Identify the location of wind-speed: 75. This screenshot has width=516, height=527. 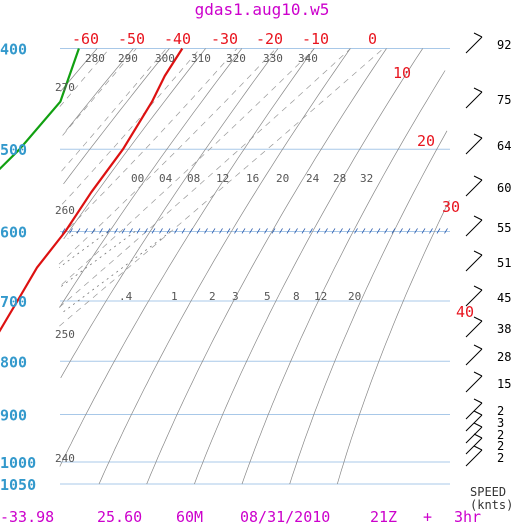
(504, 100).